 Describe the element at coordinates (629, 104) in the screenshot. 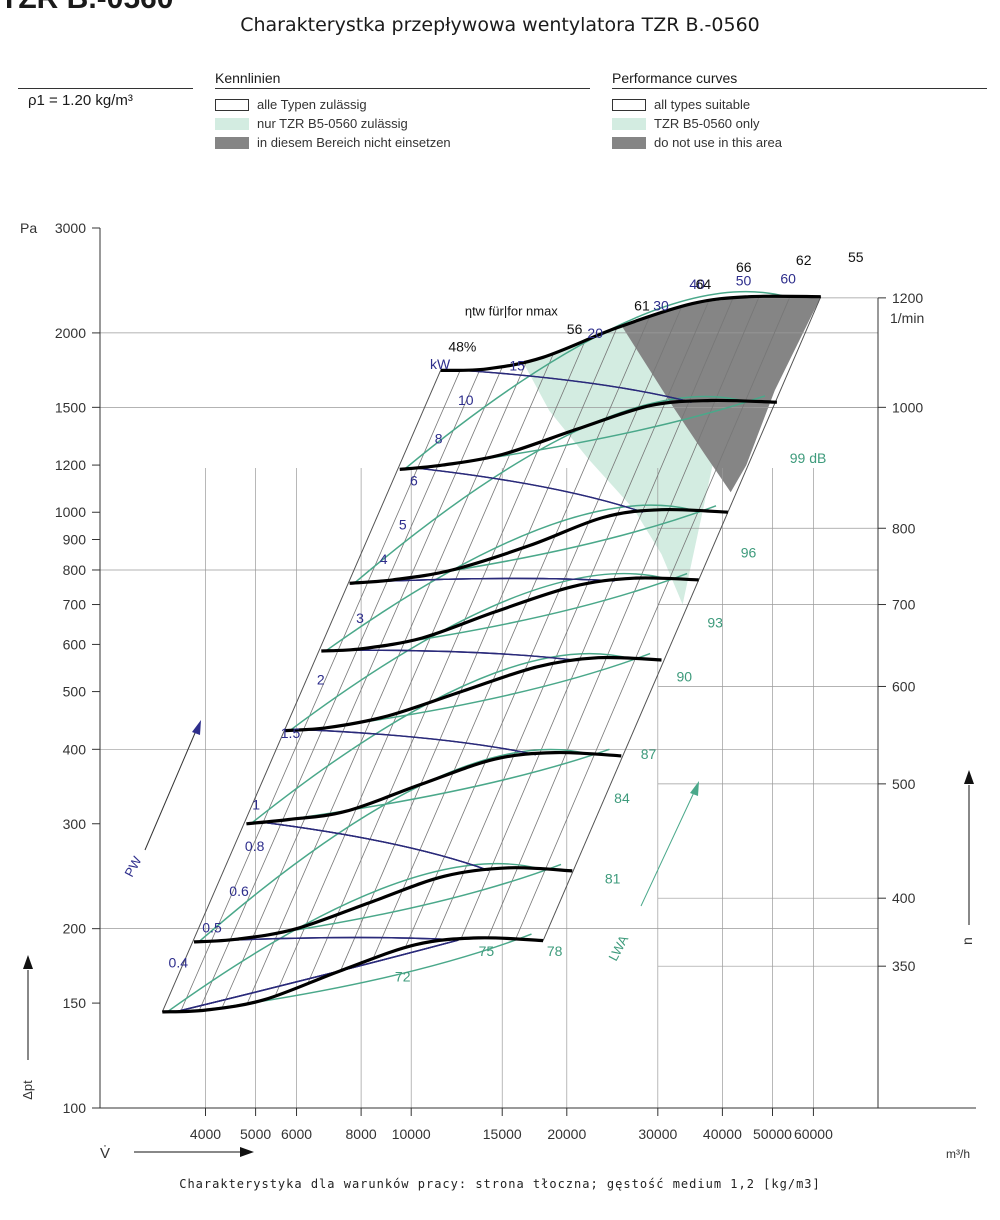

I see `legend-swatch-white` at that location.